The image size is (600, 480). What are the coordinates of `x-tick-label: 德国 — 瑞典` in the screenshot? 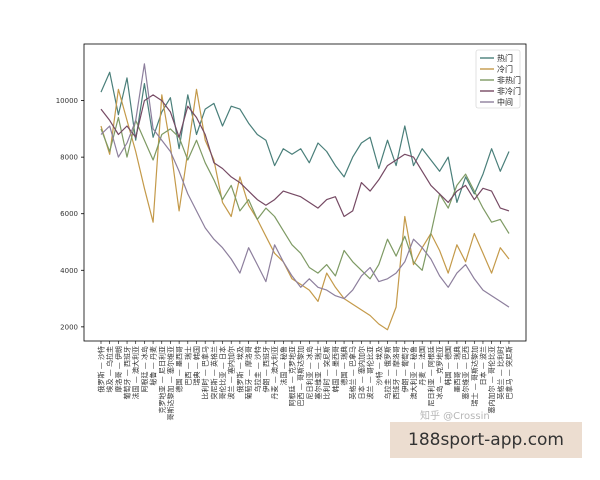 It's located at (344, 365).